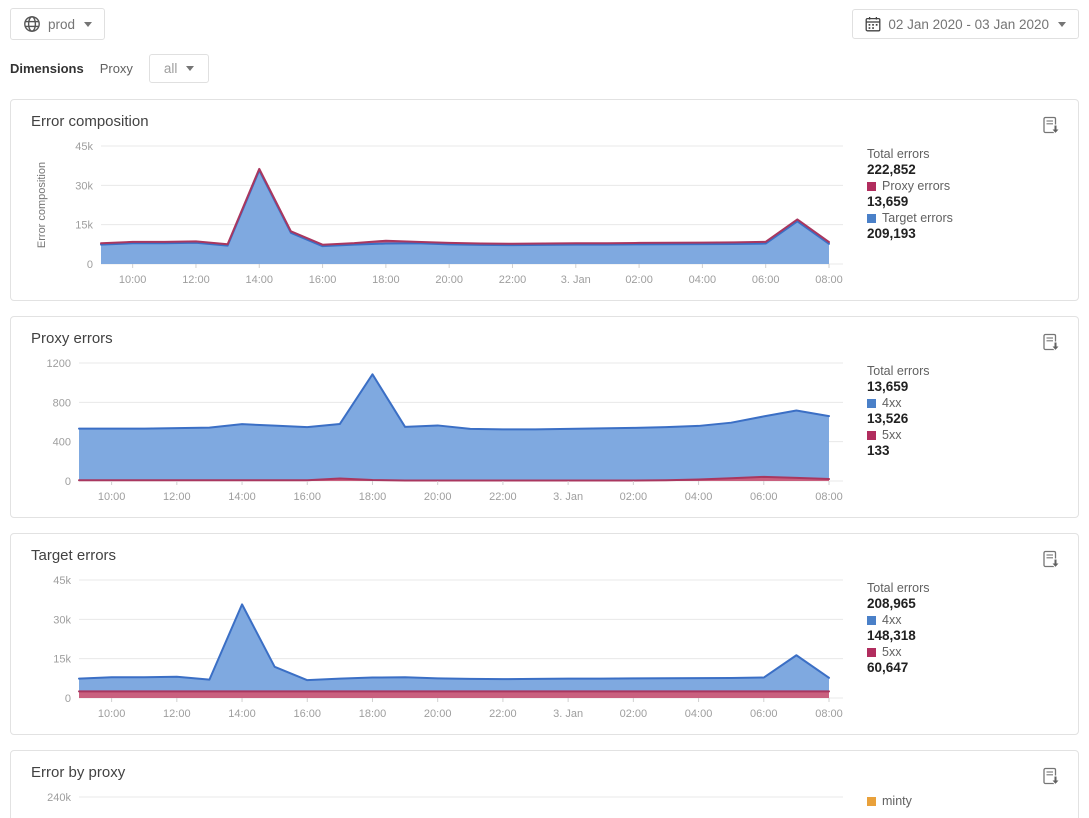  Describe the element at coordinates (962, 186) in the screenshot. I see `legend-item: Proxy errors` at that location.